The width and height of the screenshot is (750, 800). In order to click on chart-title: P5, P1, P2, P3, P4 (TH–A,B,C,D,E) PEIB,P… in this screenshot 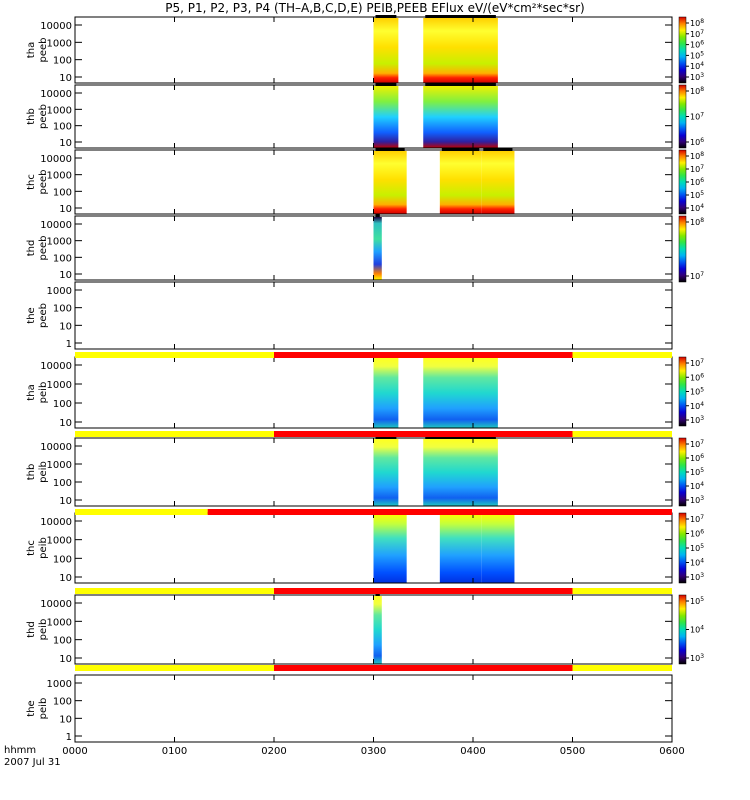, I will do `click(375, 8)`.